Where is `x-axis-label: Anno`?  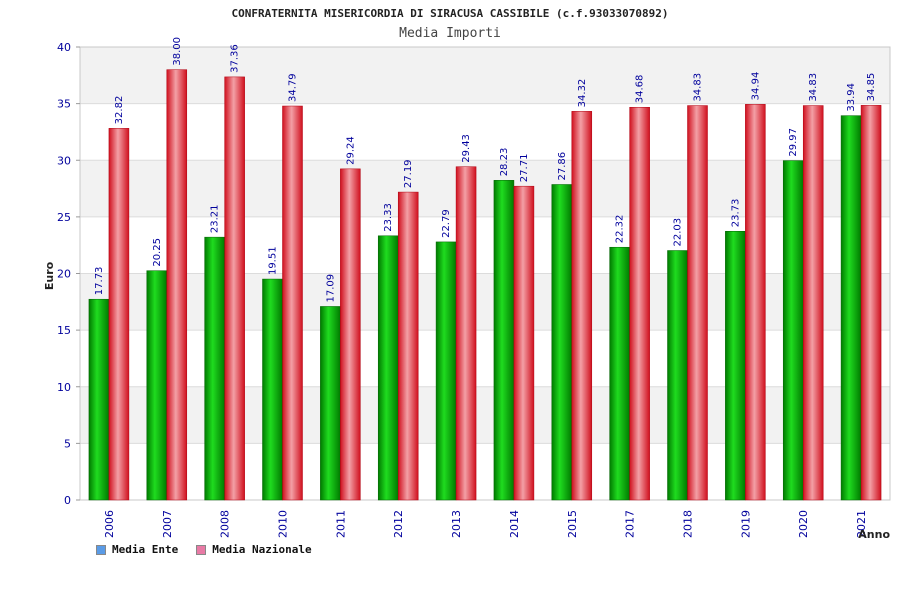
x-axis-label: Anno is located at coordinates (874, 534).